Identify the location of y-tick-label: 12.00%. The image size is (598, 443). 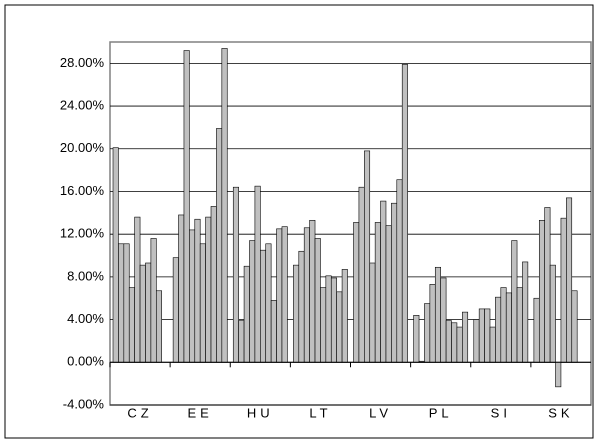
(82, 233).